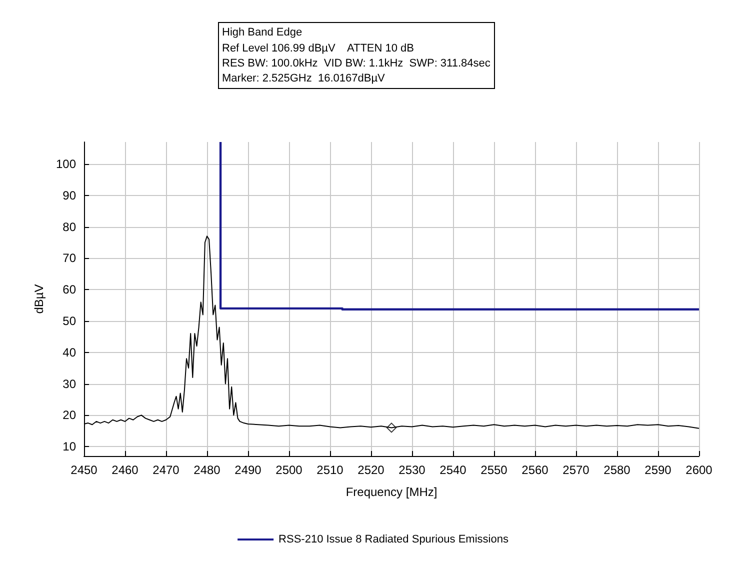  I want to click on x-tick-label: 2450, so click(84, 470).